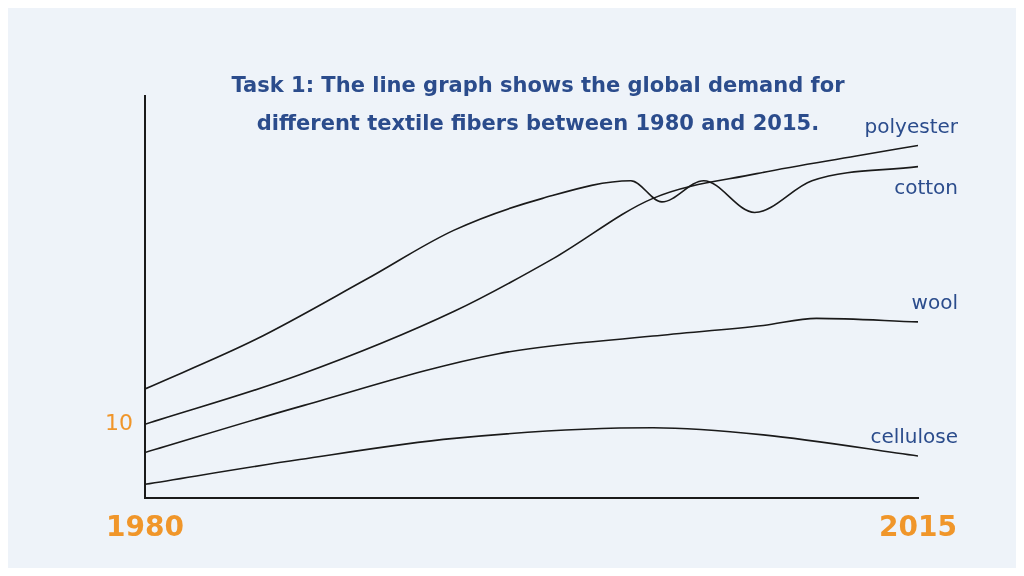 The image size is (1024, 576). Describe the element at coordinates (538, 104) in the screenshot. I see `chart-title: Task 1: The line graph shows the global demand for different textile fibers between 1980 and 2015.` at that location.